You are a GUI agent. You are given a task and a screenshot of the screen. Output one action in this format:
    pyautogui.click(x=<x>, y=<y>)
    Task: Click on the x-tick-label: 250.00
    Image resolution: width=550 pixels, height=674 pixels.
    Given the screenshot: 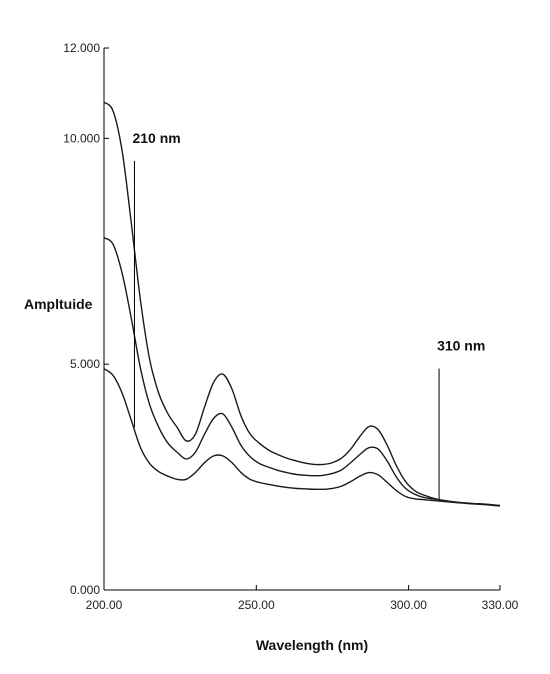 What is the action you would take?
    pyautogui.click(x=256, y=605)
    